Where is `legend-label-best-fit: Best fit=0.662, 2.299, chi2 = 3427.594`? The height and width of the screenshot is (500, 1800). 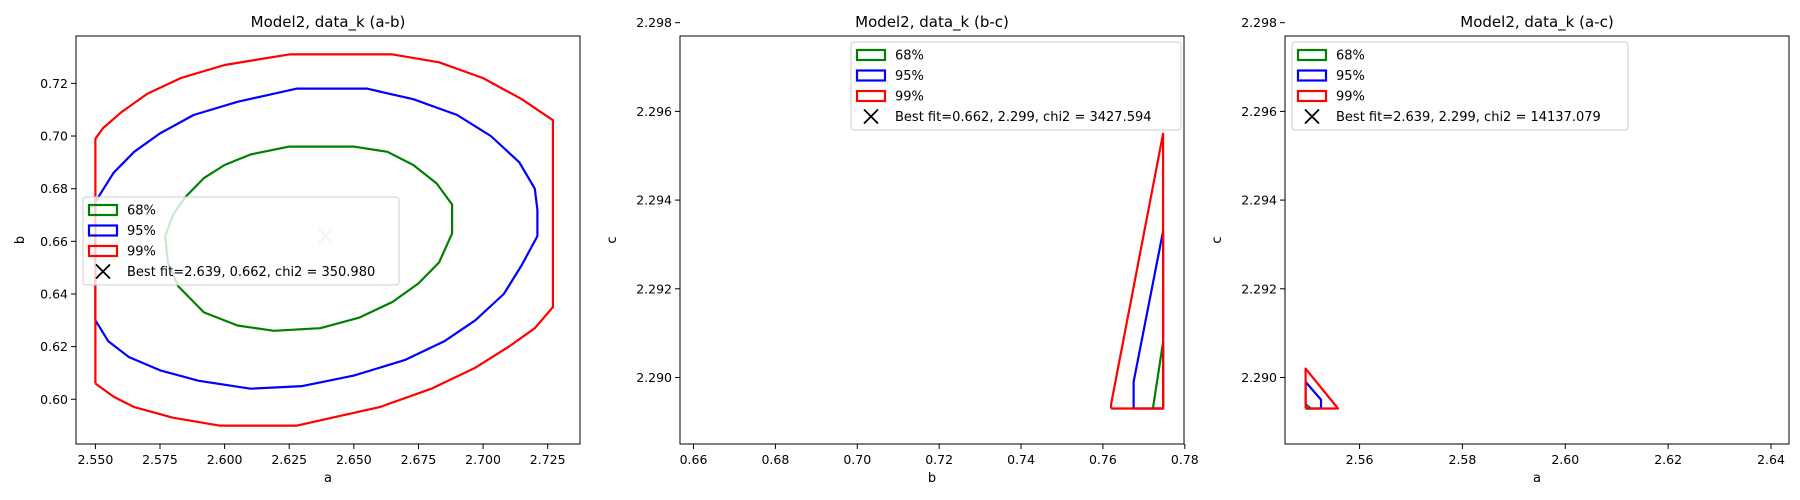 legend-label-best-fit: Best fit=0.662, 2.299, chi2 = 3427.594 is located at coordinates (1023, 117).